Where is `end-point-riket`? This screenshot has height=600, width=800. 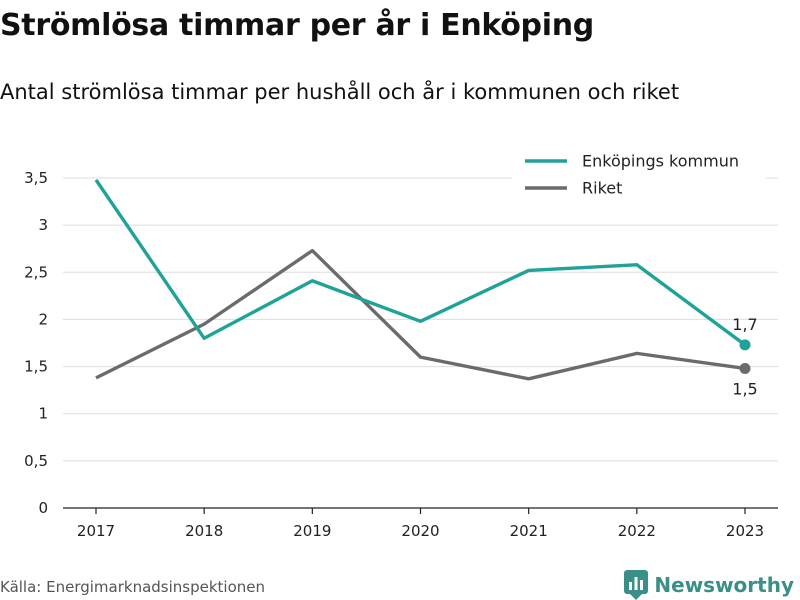
end-point-riket is located at coordinates (745, 368).